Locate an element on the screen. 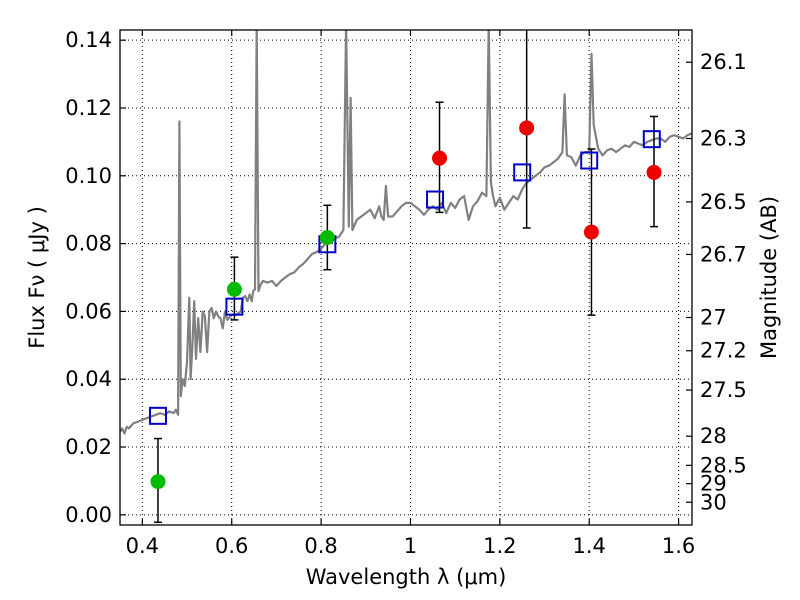  x-tick-label: 0.8 is located at coordinates (320, 546).